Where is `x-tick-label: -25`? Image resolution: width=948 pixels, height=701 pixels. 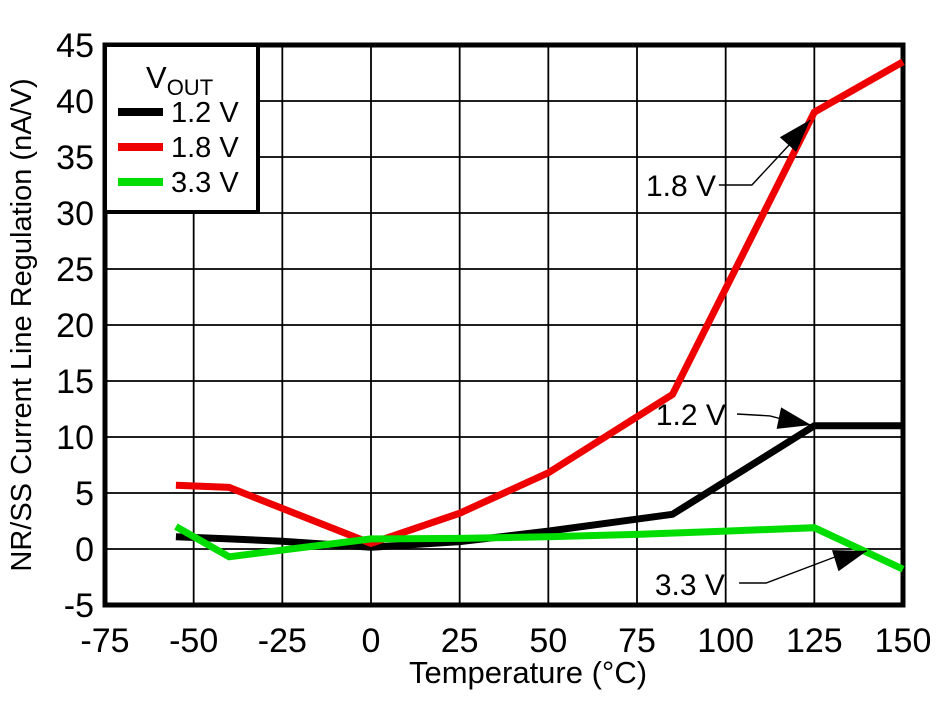
x-tick-label: -25 is located at coordinates (282, 641).